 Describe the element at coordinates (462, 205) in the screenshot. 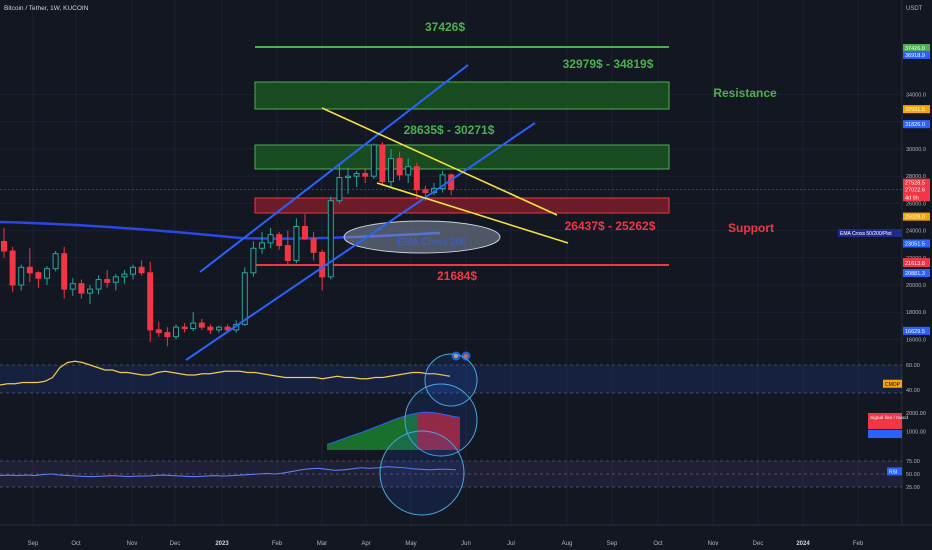

I see `support-zone` at that location.